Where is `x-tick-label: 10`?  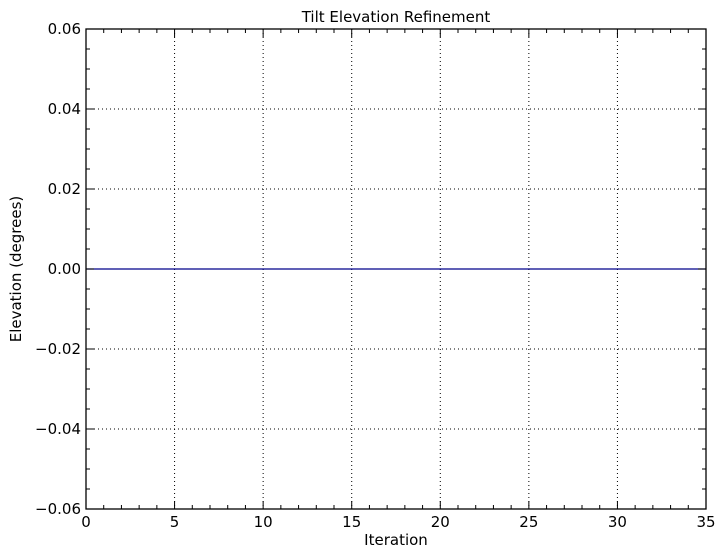
x-tick-label: 10 is located at coordinates (263, 522).